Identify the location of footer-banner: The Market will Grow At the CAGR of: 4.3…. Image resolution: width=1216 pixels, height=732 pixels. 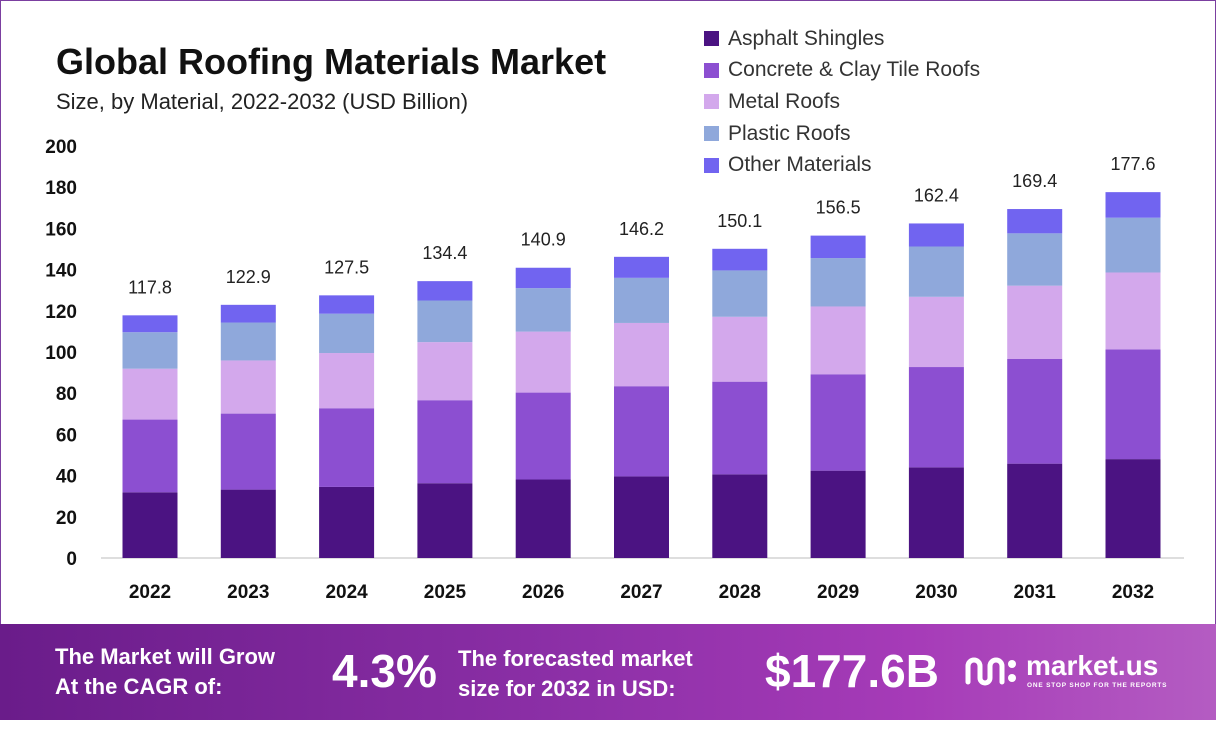
(608, 672).